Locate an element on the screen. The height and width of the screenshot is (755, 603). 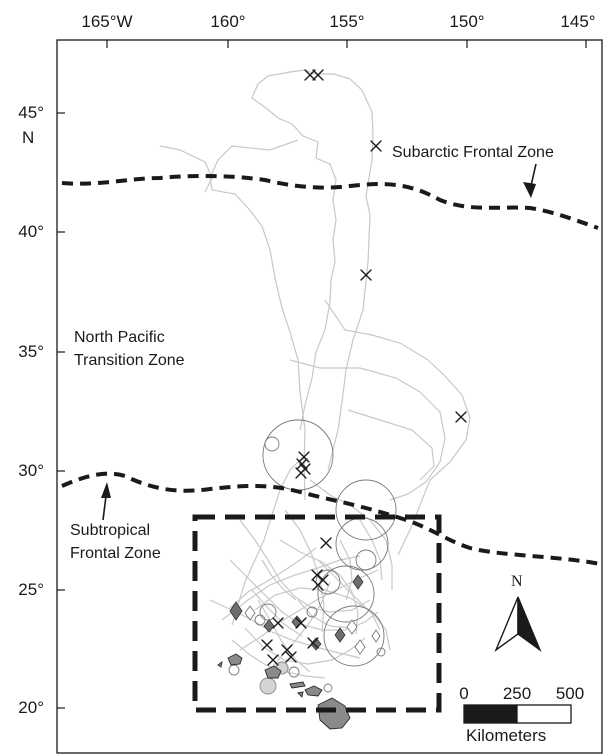
dark-diamond-markers is located at coordinates (296, 612).